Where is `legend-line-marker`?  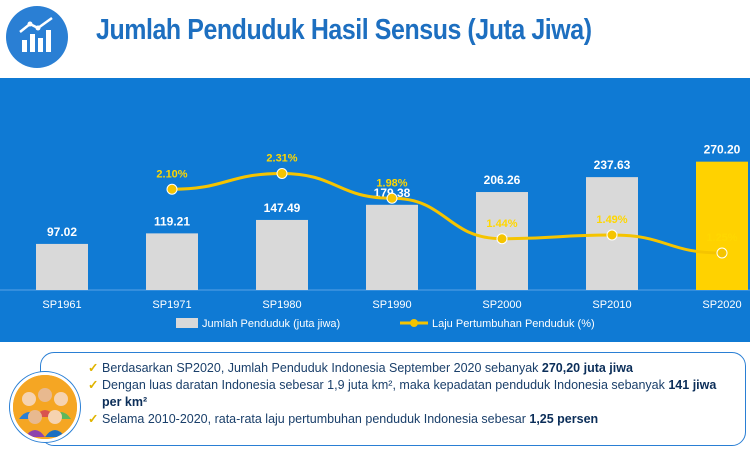 legend-line-marker is located at coordinates (414, 323).